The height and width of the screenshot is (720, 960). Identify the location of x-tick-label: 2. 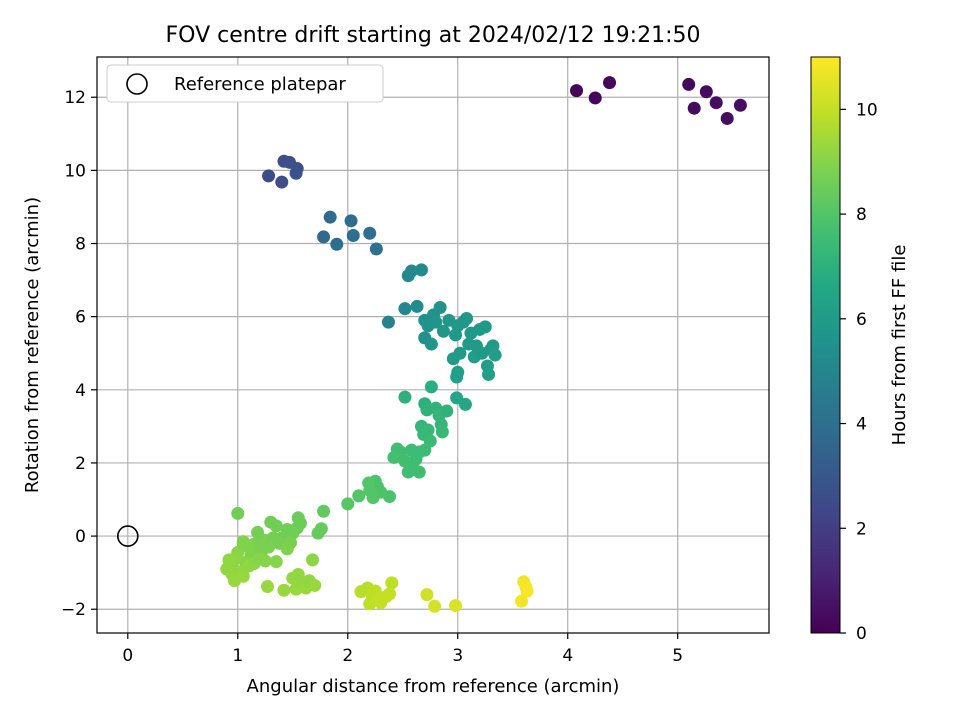
(347, 656).